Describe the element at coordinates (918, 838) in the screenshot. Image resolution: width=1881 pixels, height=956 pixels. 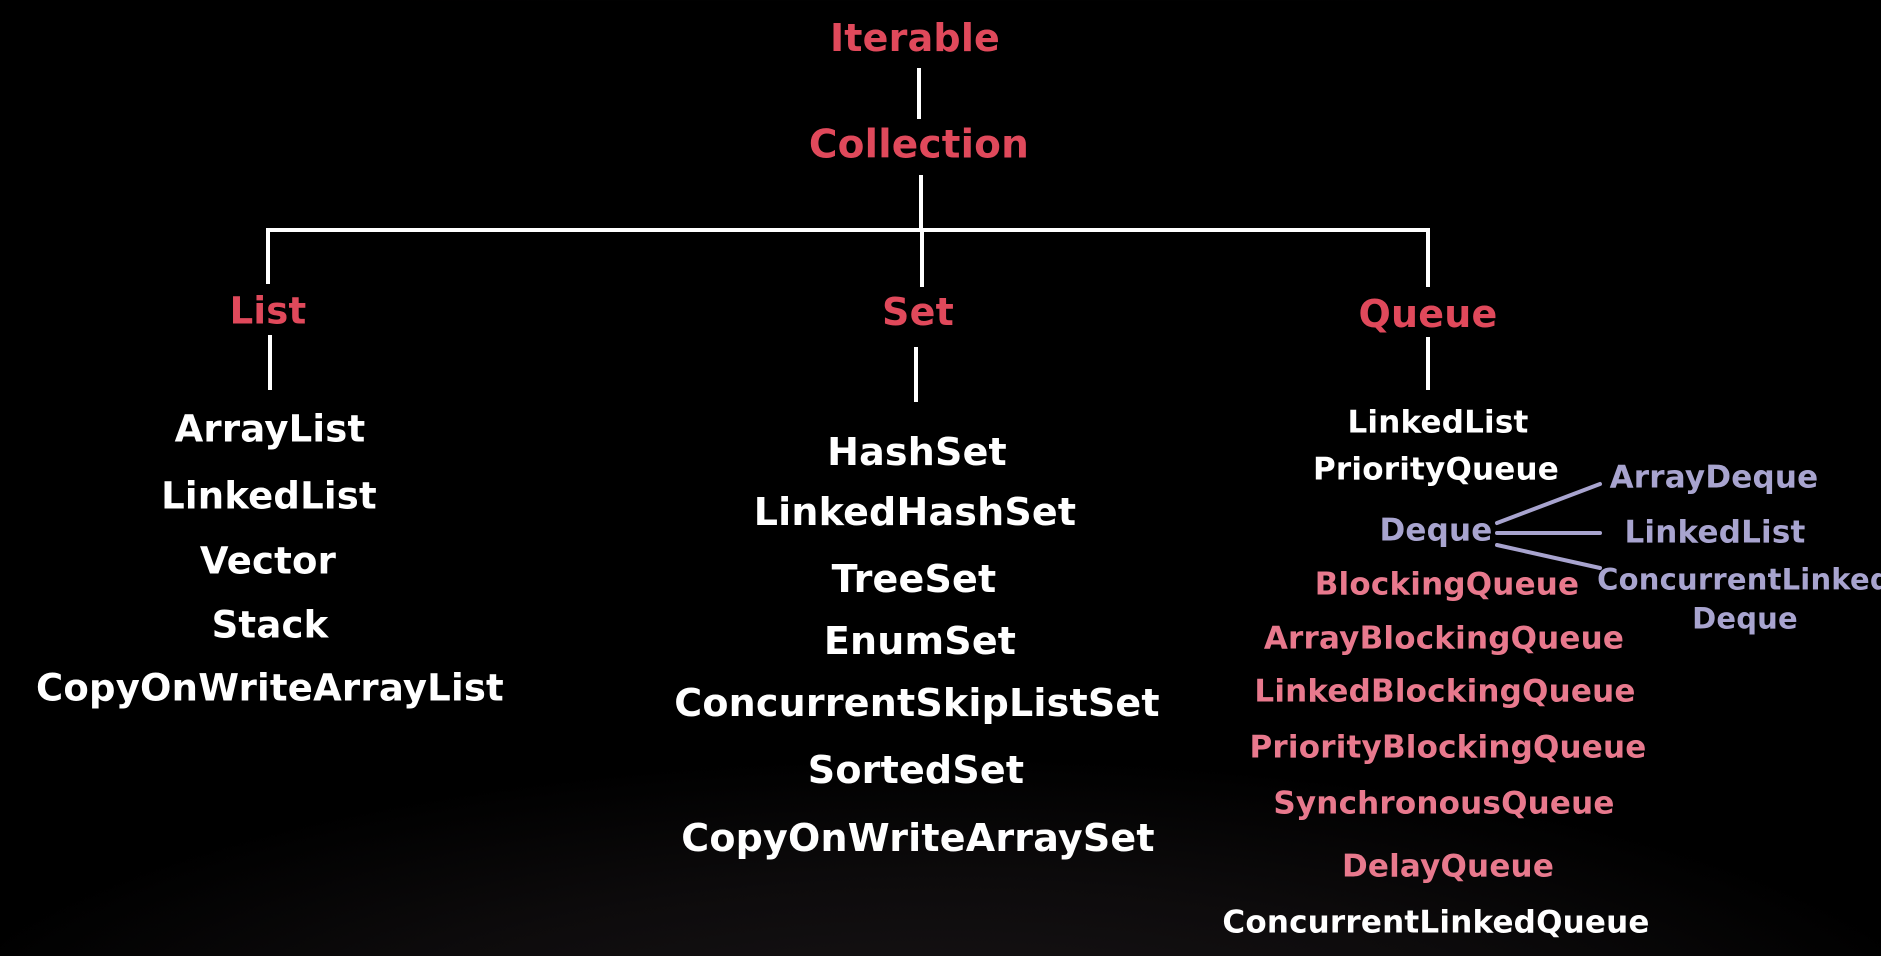
I see `set-item-copyonwritearrayset: CopyOnWriteArraySet` at that location.